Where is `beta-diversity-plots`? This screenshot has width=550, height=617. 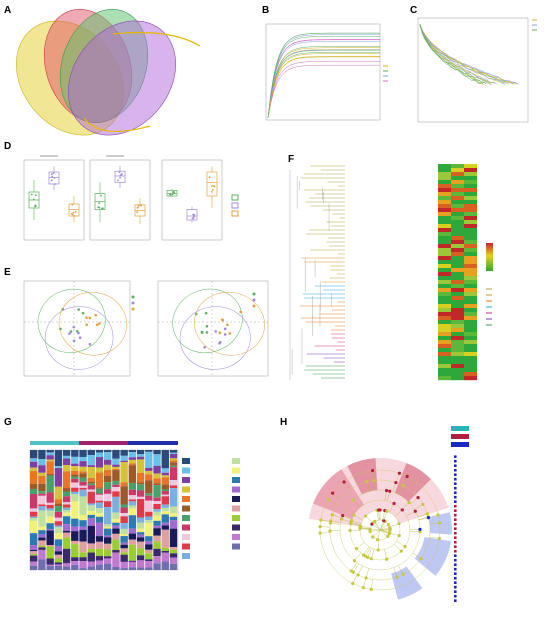
beta-diversity-plots is located at coordinates (146, 328).